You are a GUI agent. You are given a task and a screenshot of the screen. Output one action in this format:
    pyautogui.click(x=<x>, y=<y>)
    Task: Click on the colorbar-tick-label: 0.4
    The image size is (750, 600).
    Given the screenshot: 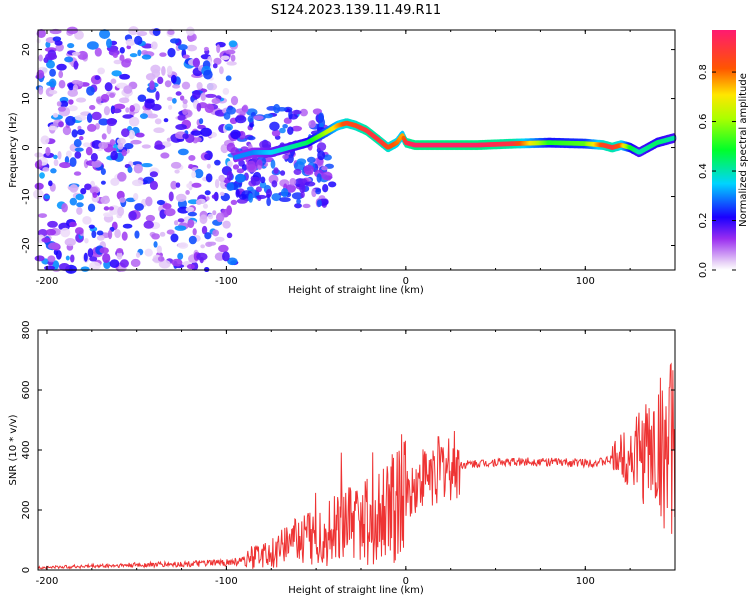 What is the action you would take?
    pyautogui.click(x=703, y=171)
    